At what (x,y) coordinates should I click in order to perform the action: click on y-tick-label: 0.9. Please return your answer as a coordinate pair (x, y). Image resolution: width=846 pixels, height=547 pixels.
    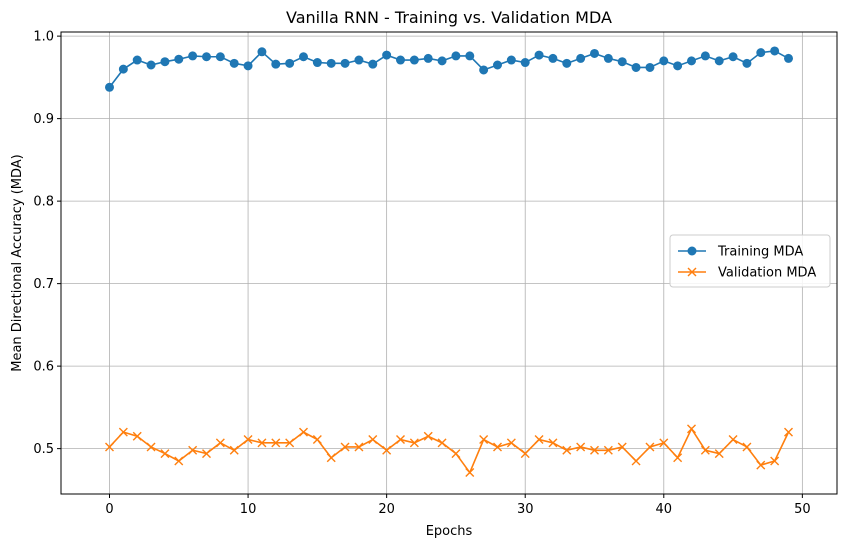
    Looking at the image, I should click on (43, 119).